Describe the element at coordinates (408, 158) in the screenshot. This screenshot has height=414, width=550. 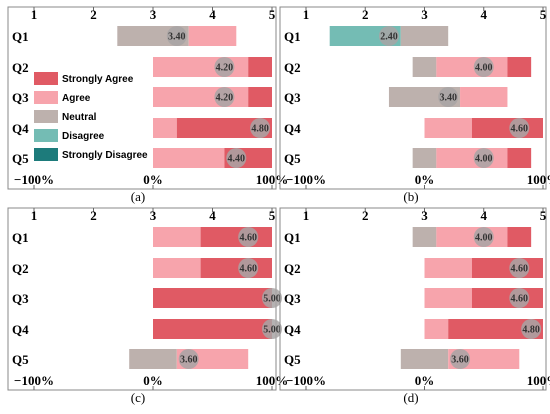
I see `bar-row-q5: Q5 4.00` at that location.